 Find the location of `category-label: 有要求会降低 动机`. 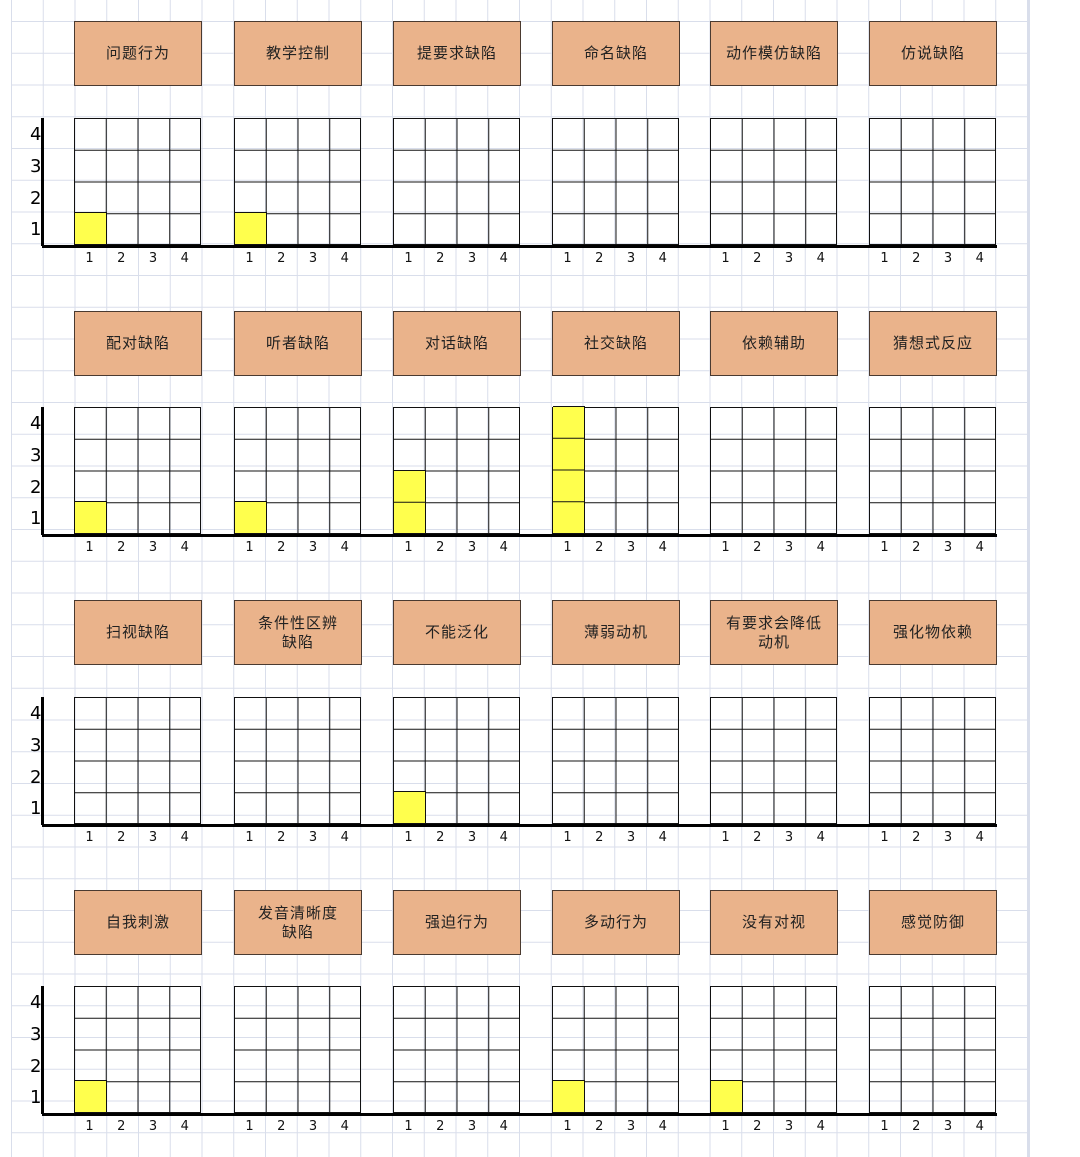

category-label: 有要求会降低 动机 is located at coordinates (774, 632).